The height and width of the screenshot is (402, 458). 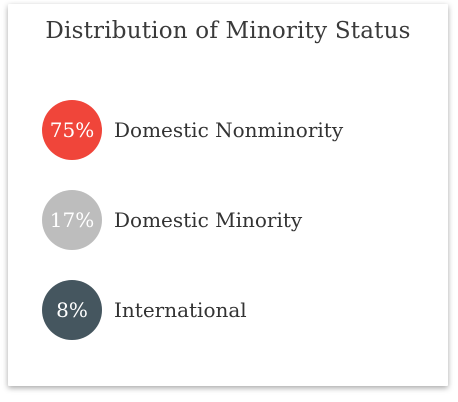 I want to click on legend-item-domestic-minority: 17% Domestic Minority, so click(x=192, y=220).